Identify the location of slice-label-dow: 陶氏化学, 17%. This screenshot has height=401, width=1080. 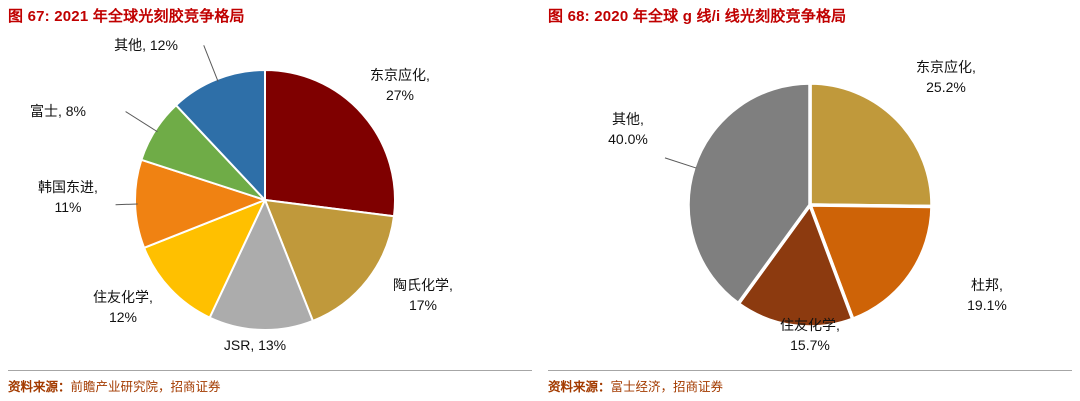
(423, 295).